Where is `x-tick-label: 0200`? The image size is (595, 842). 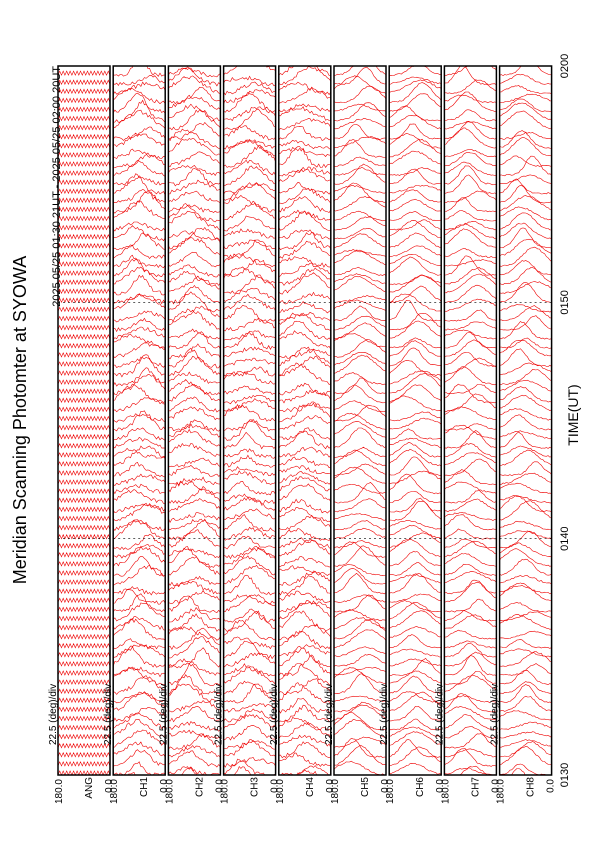 x-tick-label: 0200 is located at coordinates (565, 66).